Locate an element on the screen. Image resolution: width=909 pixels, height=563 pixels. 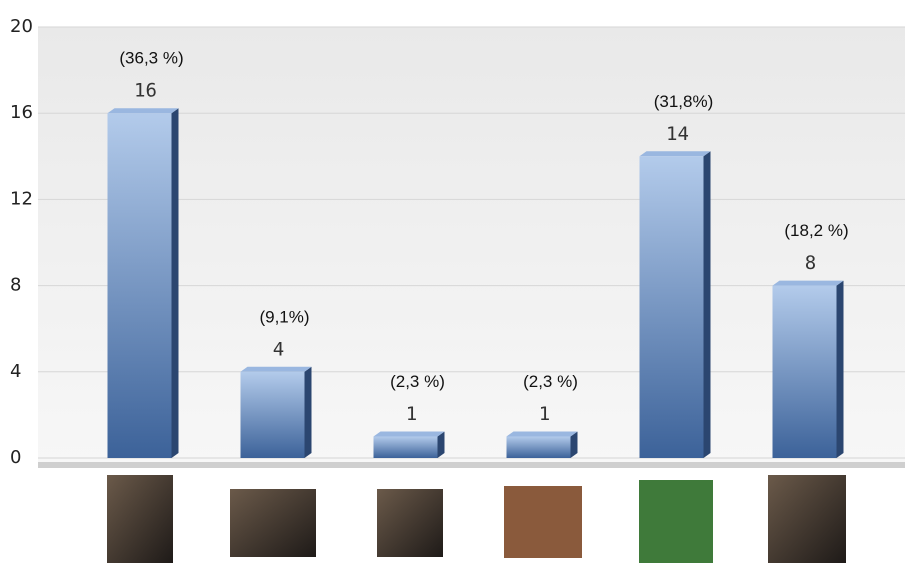
percent-label: (31,8%) is located at coordinates (684, 101).